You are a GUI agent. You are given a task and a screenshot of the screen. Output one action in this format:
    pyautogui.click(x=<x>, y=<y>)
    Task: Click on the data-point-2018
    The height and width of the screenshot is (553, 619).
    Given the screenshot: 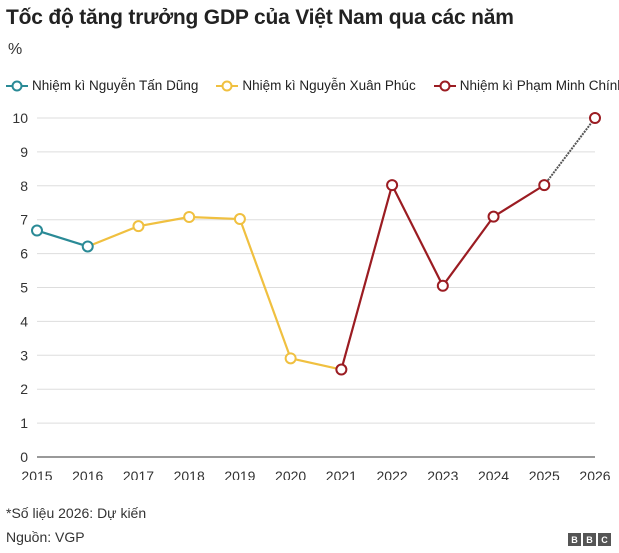 What is the action you would take?
    pyautogui.click(x=189, y=216)
    